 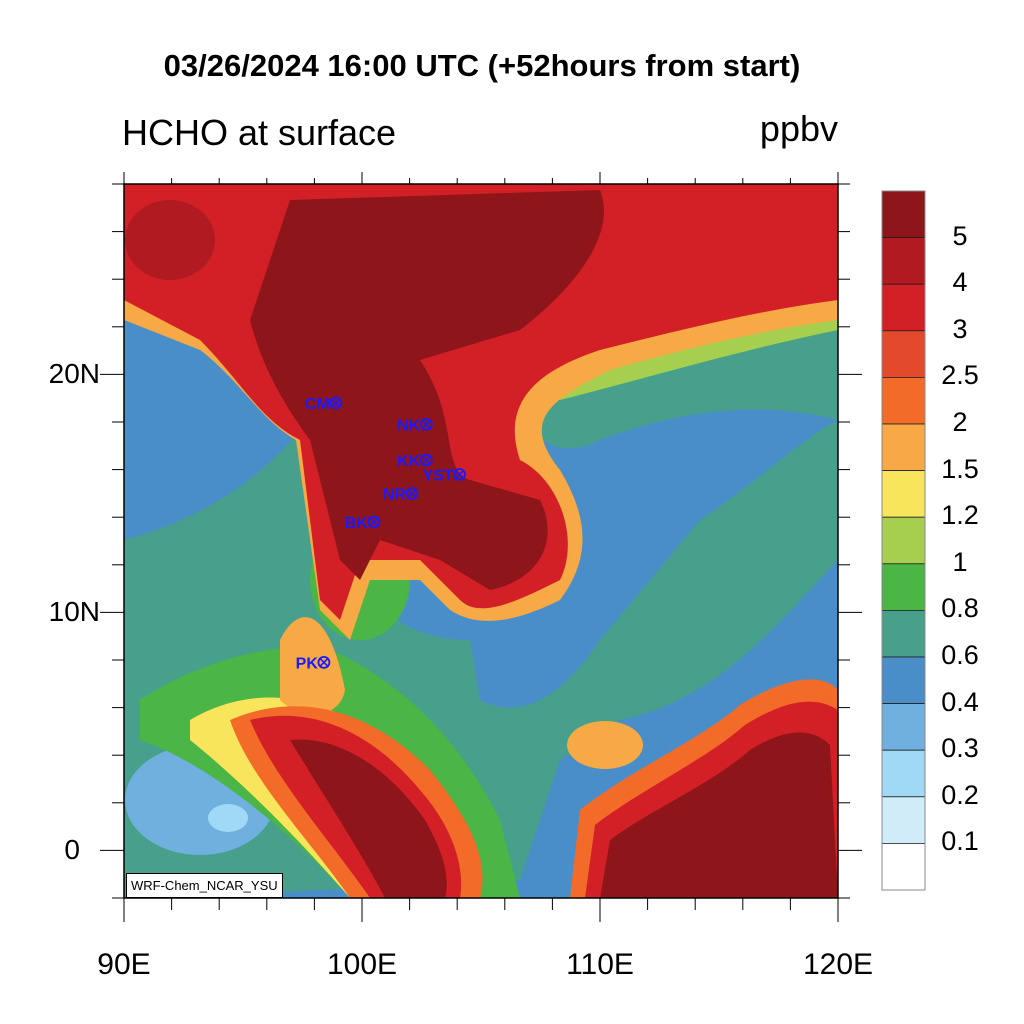 I want to click on colorbar-label: 5, so click(x=960, y=235).